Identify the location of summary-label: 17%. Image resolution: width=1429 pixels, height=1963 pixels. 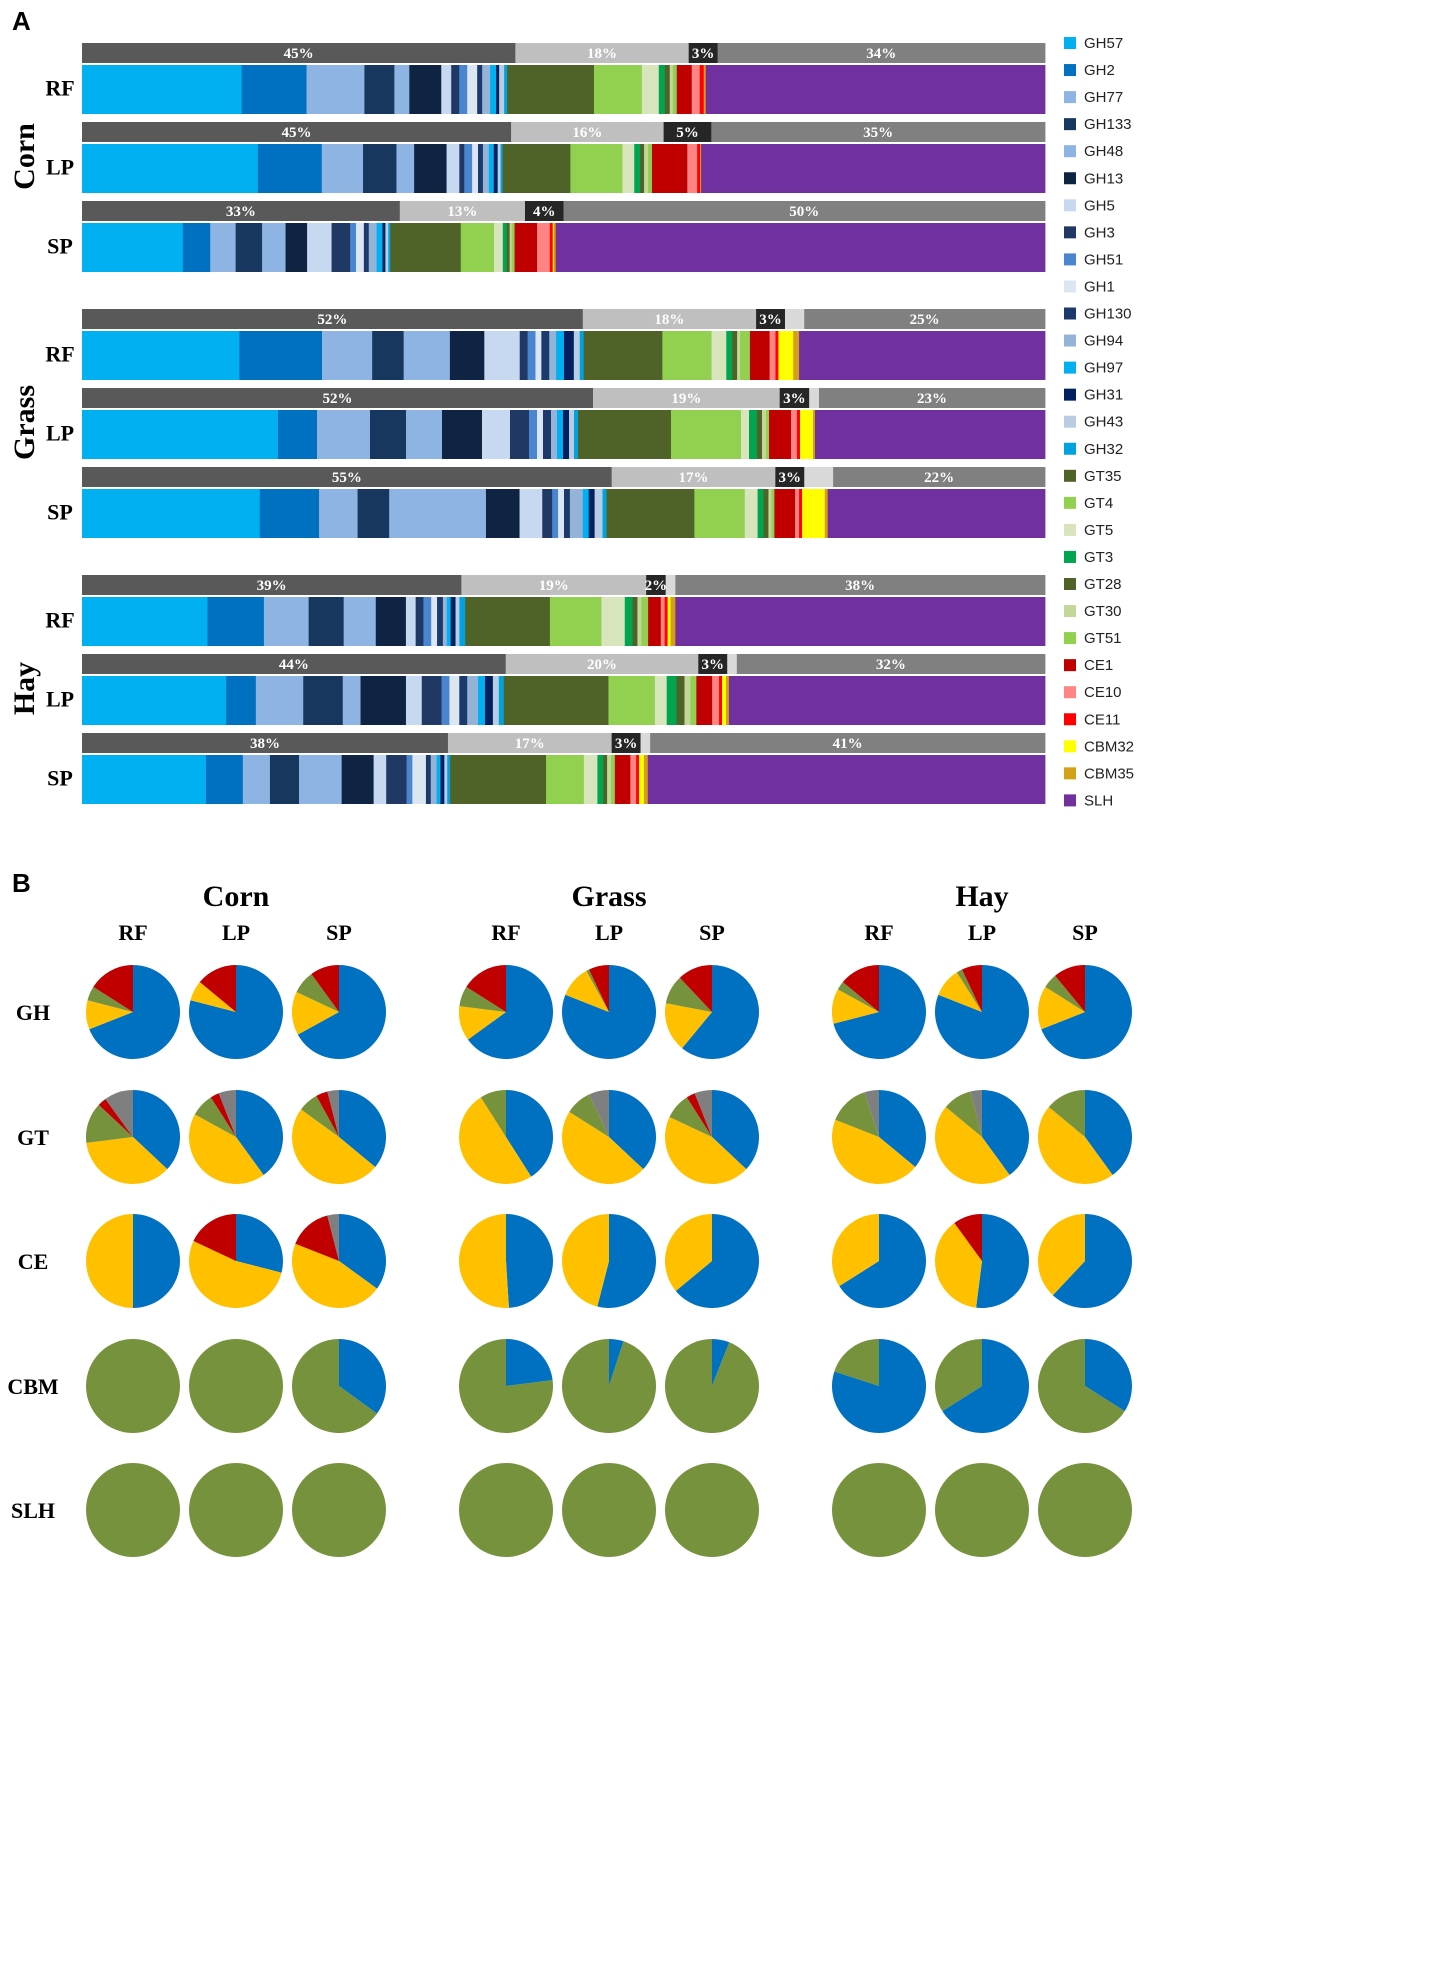
(694, 478).